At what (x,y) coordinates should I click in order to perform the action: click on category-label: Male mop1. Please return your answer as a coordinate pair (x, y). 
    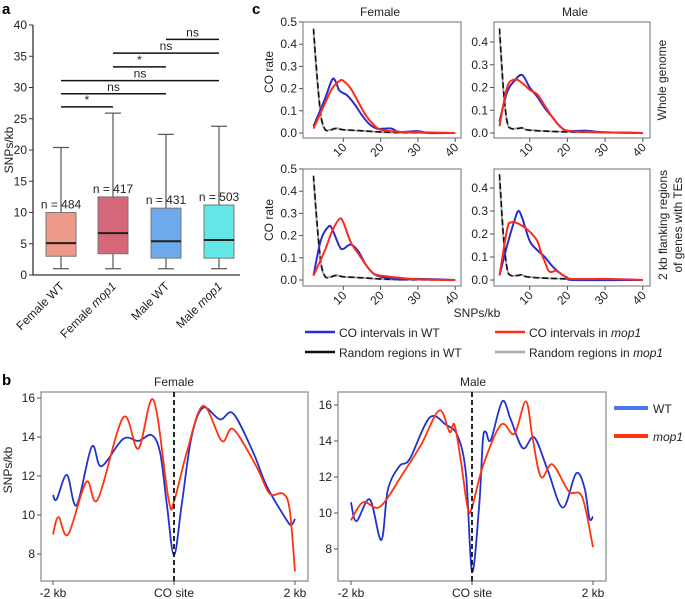
    Looking at the image, I should click on (199, 305).